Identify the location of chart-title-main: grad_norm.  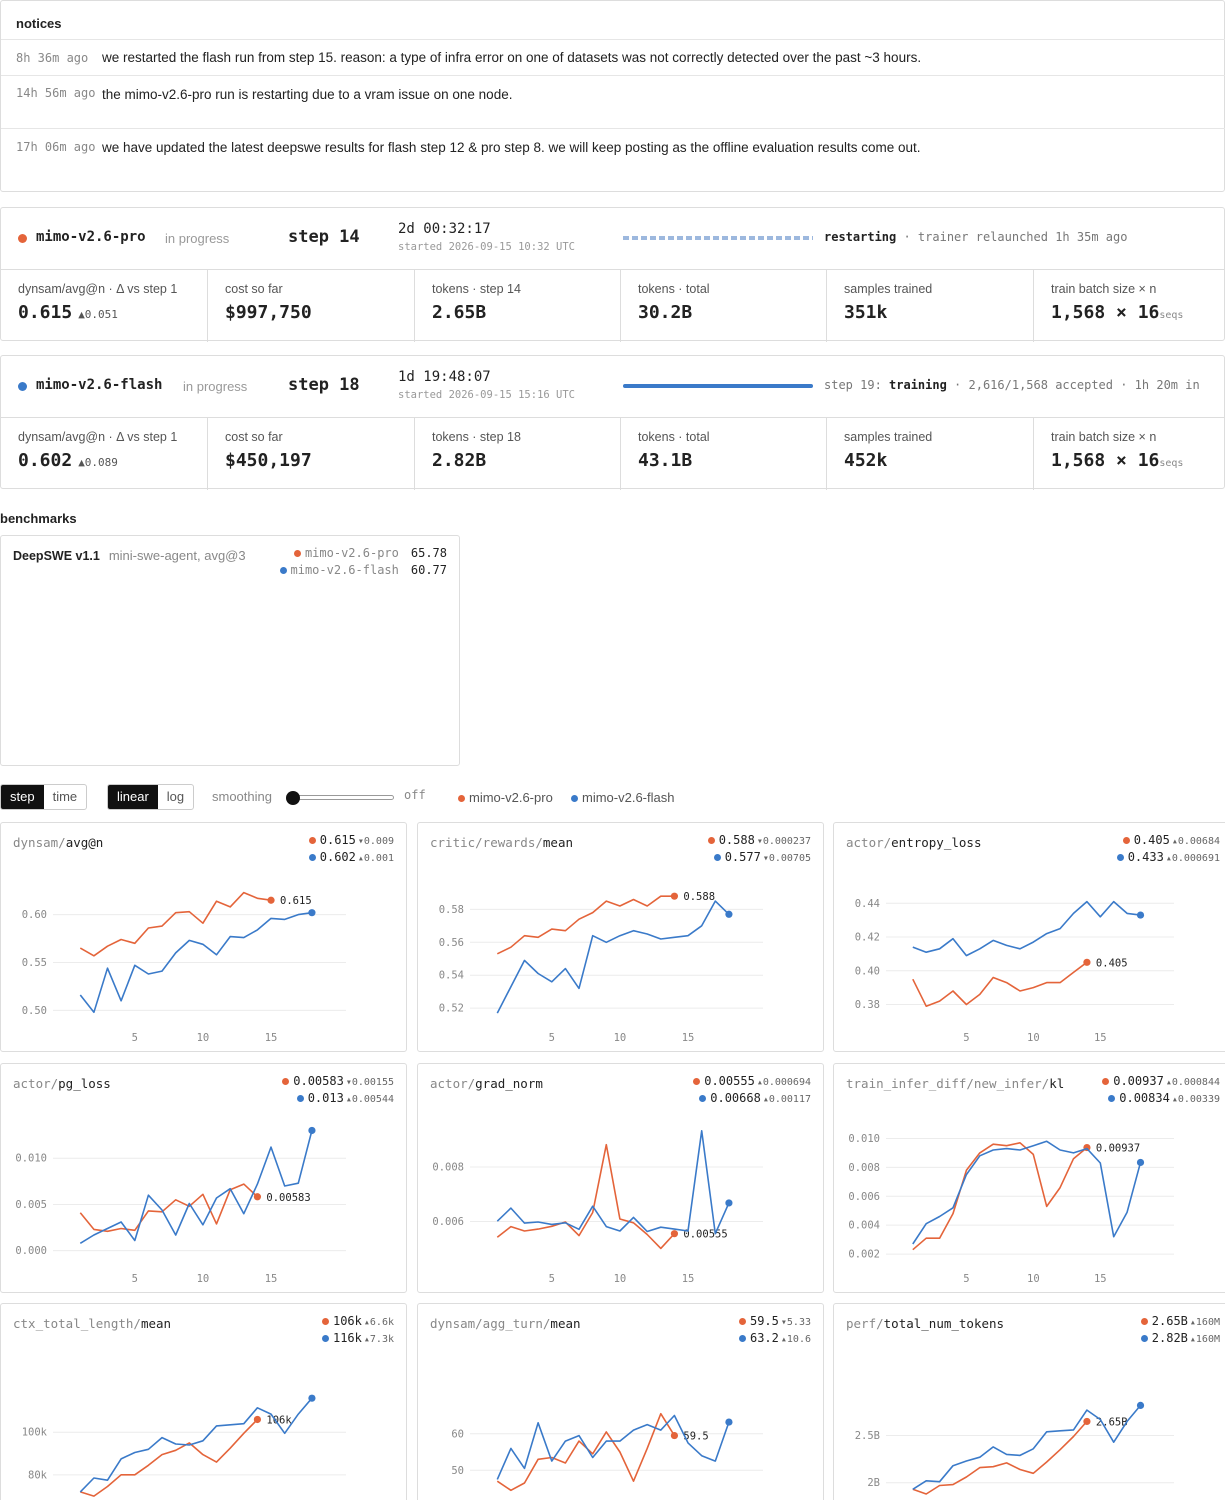
(509, 1083).